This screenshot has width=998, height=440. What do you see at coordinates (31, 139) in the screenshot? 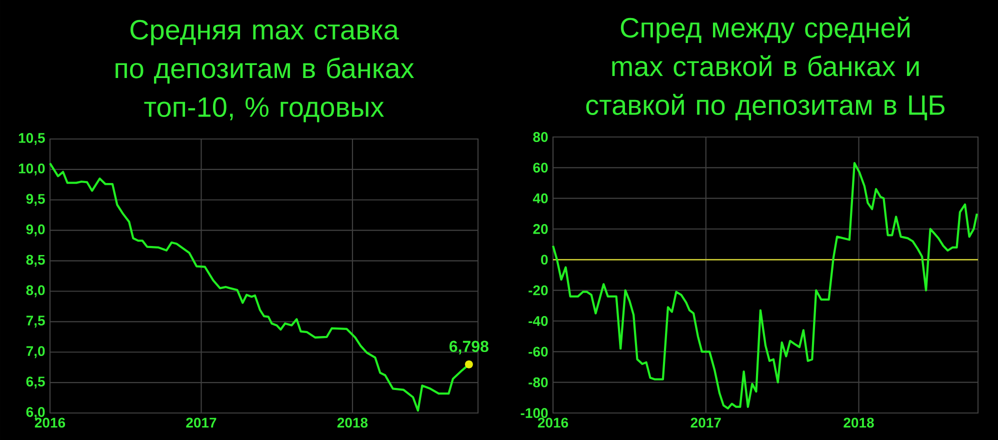
I see `y-tick-label: 10,5` at bounding box center [31, 139].